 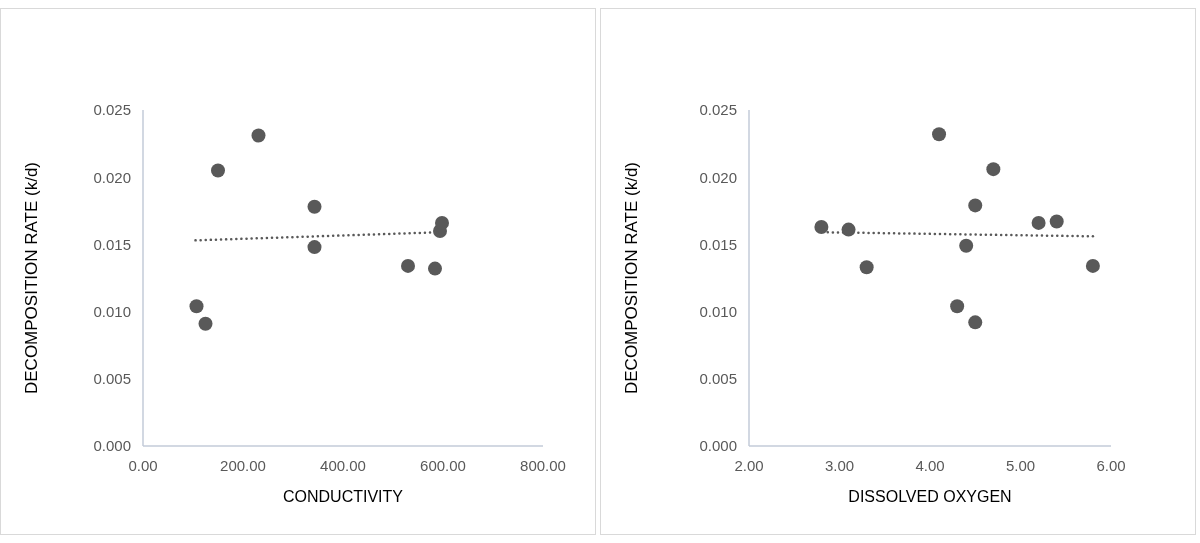 What do you see at coordinates (443, 465) in the screenshot?
I see `x-tick-label: 600.00` at bounding box center [443, 465].